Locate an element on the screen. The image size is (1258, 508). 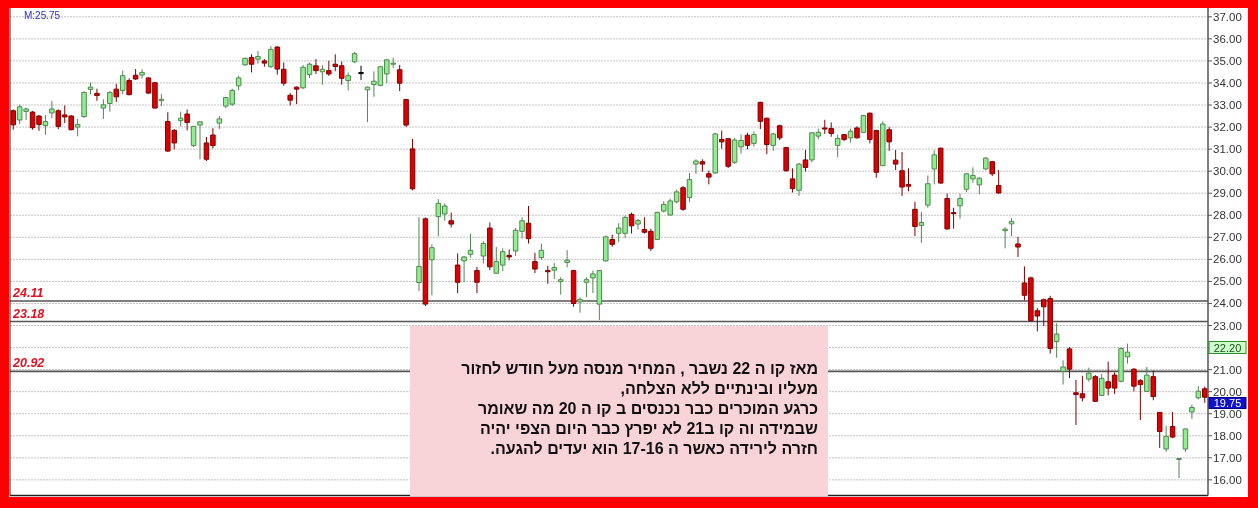
y-tick-label: 35.00 is located at coordinates (1227, 60).